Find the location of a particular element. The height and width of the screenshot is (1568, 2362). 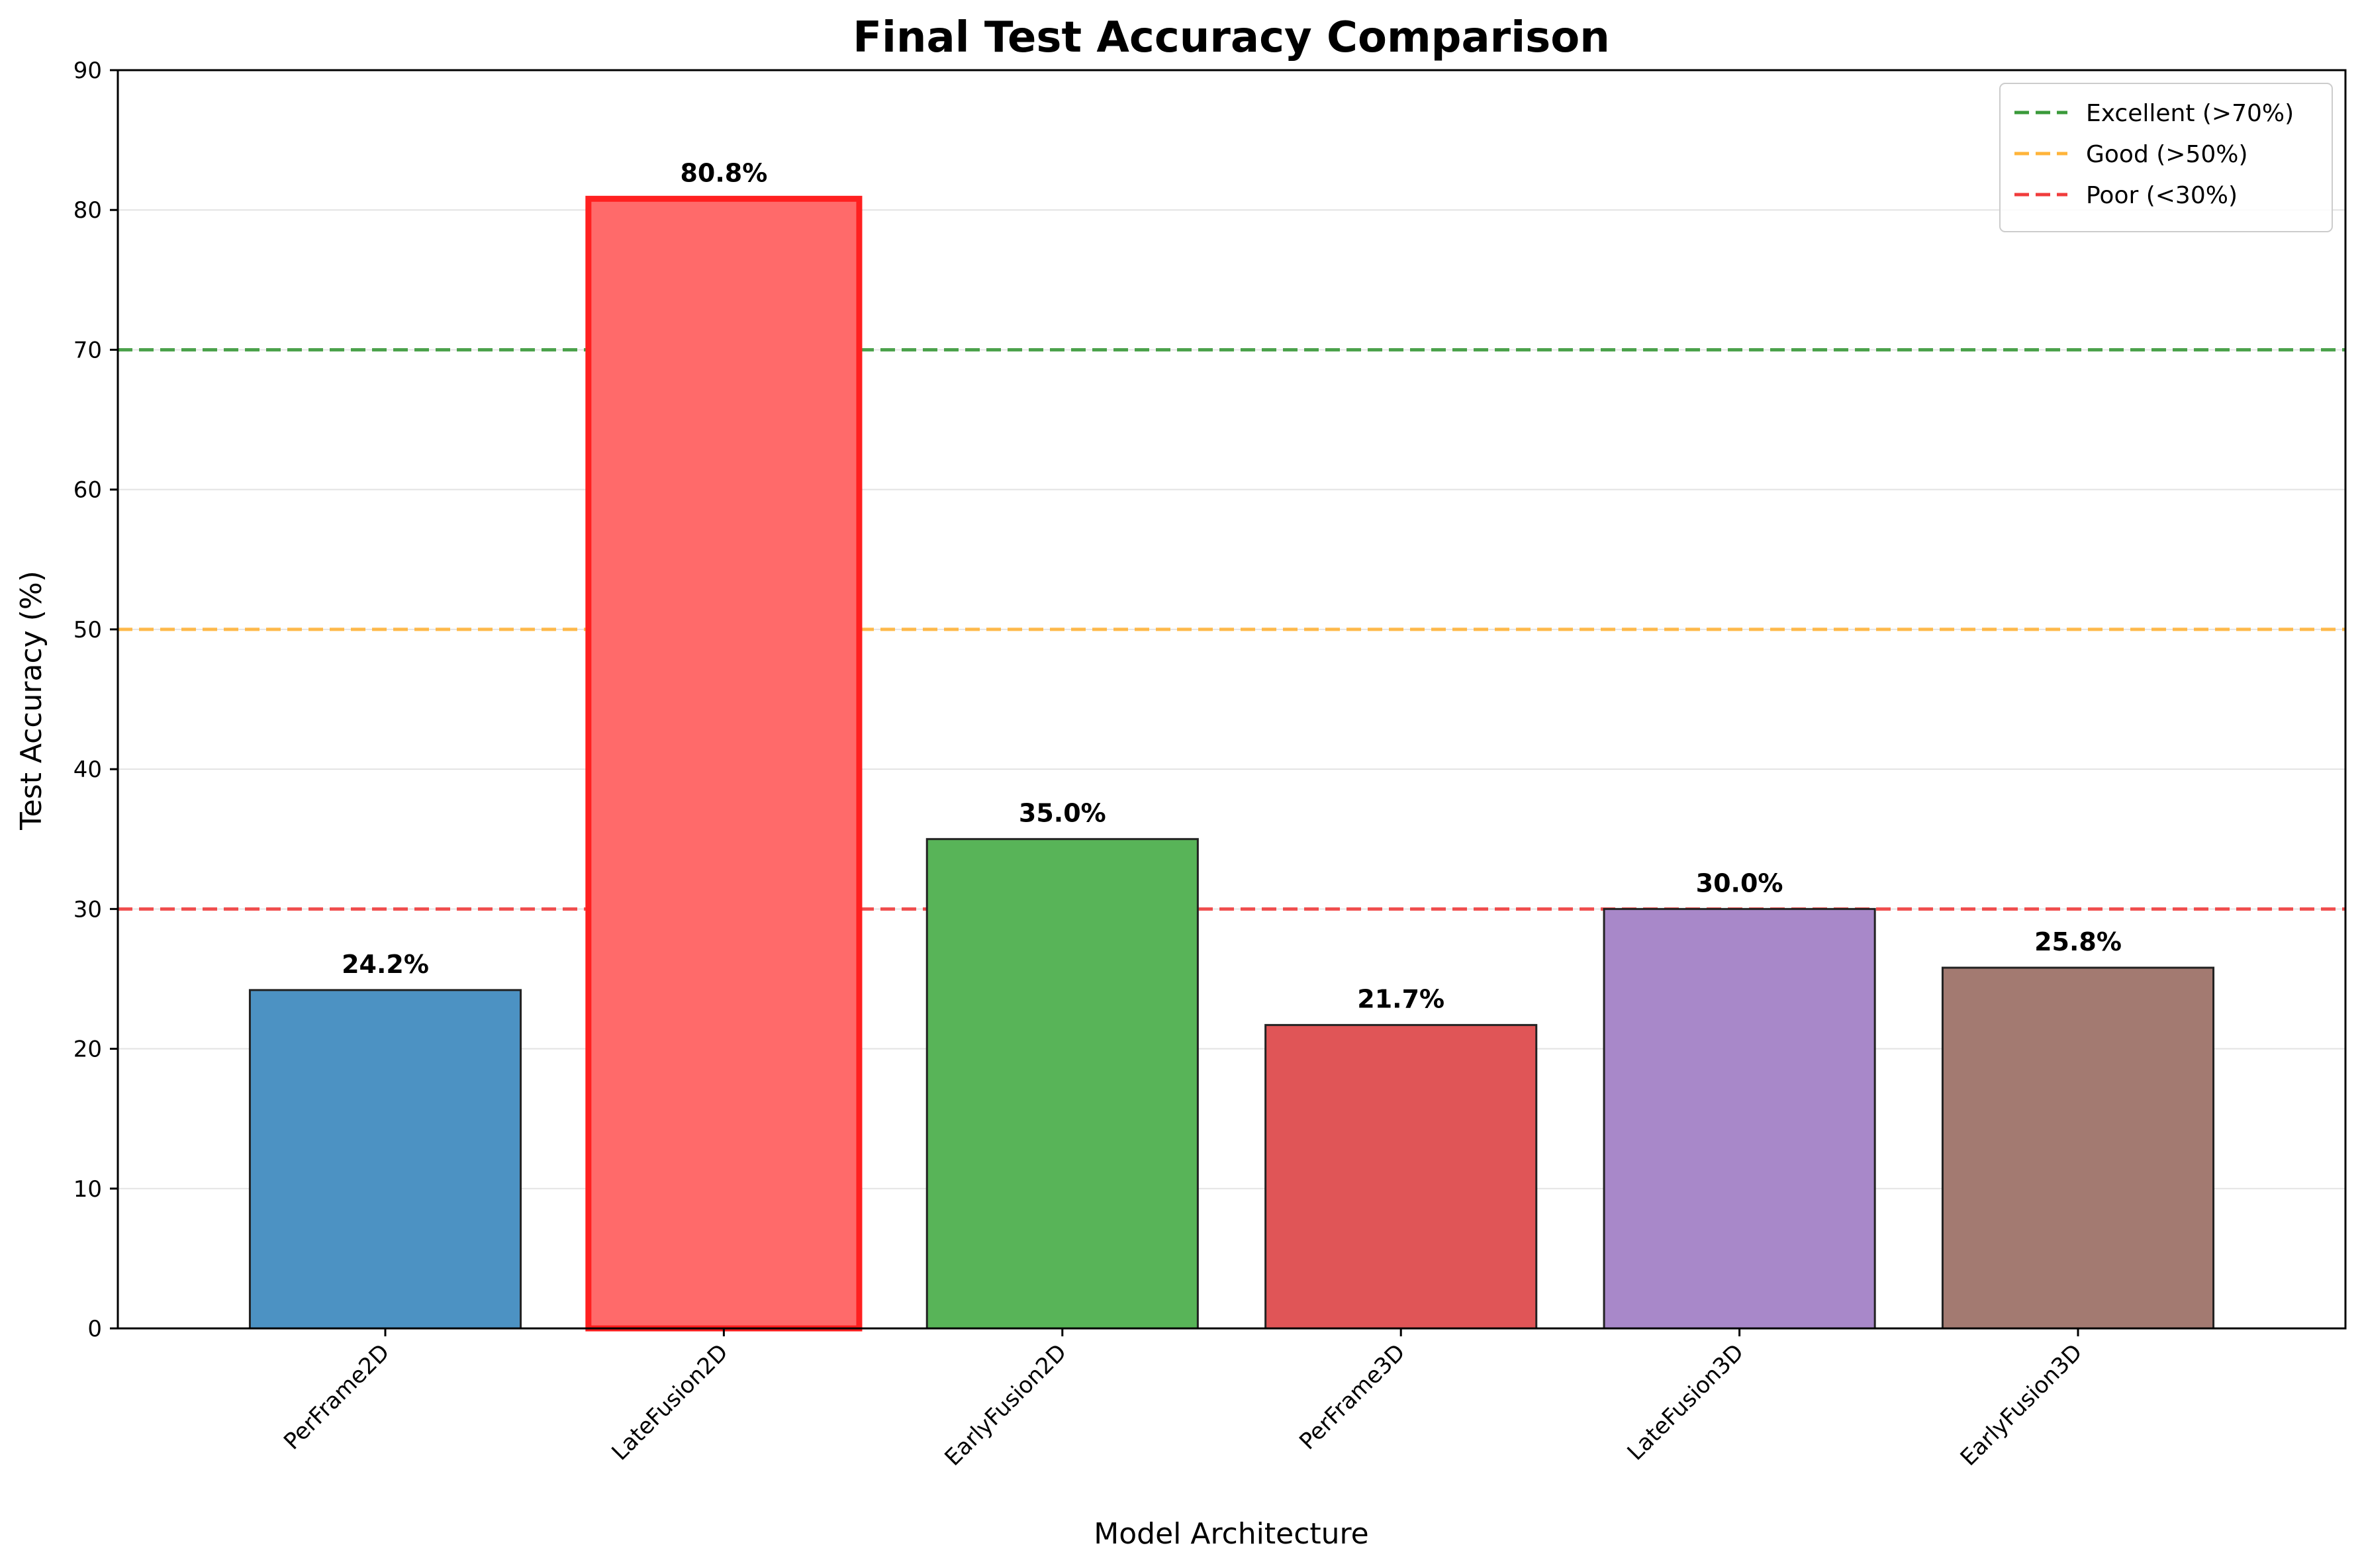

x-tick-label-LateFusion2D: LateFusion2D is located at coordinates (670, 1402).